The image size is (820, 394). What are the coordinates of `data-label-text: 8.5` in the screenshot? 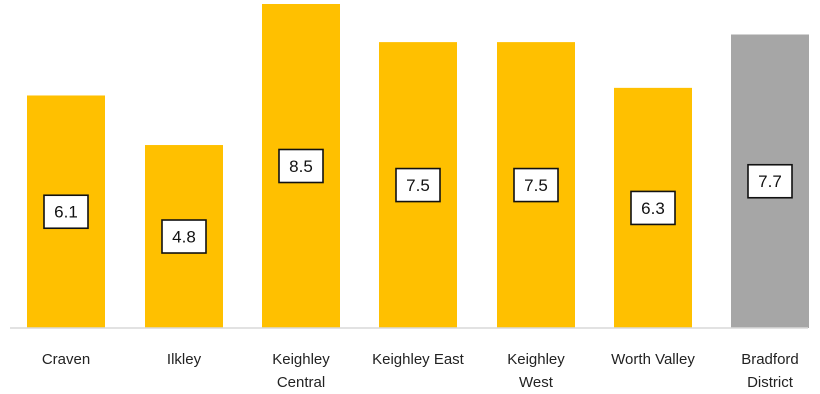 It's located at (301, 166).